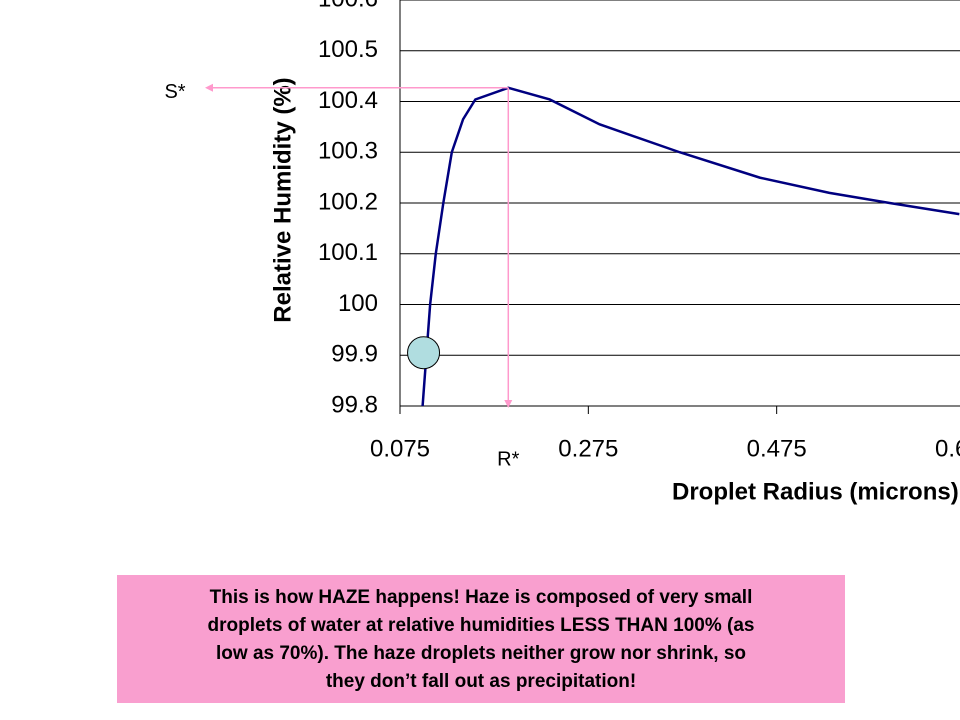 The width and height of the screenshot is (960, 720). What do you see at coordinates (777, 448) in the screenshot?
I see `x-tick-label: 0.475` at bounding box center [777, 448].